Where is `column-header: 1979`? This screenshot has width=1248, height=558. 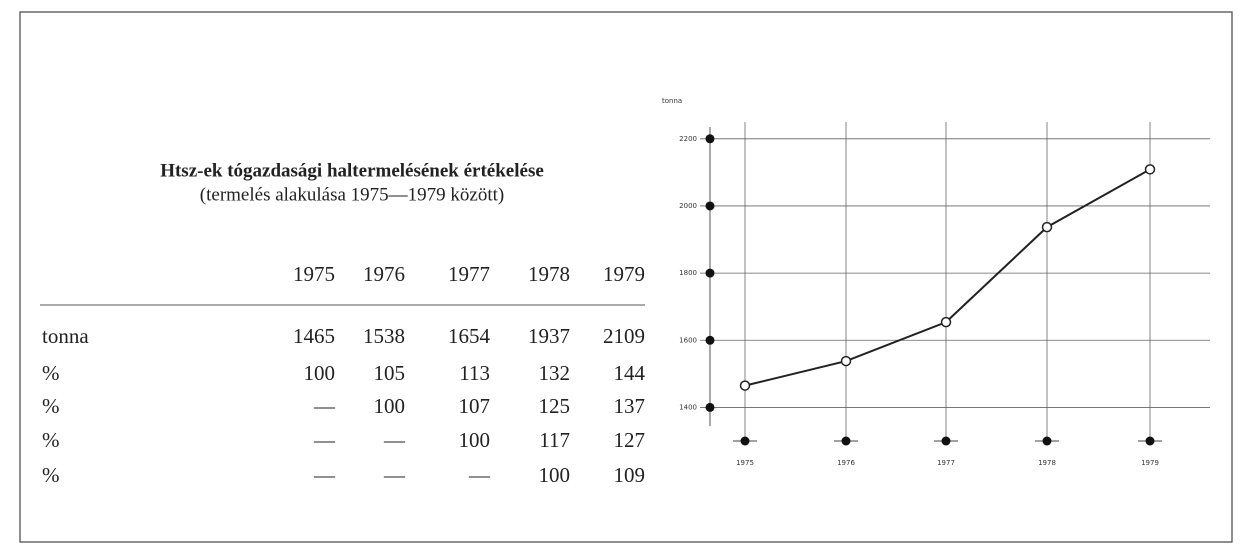
column-header: 1979 is located at coordinates (624, 274).